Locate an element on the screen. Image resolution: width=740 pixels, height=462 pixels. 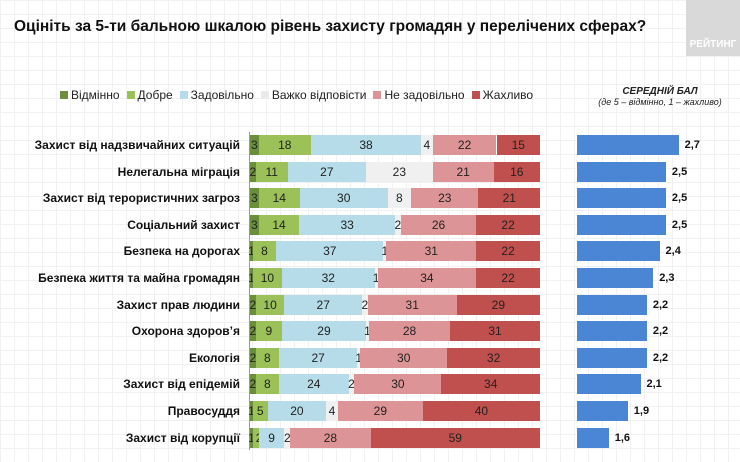
data-label: 32 is located at coordinates (493, 357).